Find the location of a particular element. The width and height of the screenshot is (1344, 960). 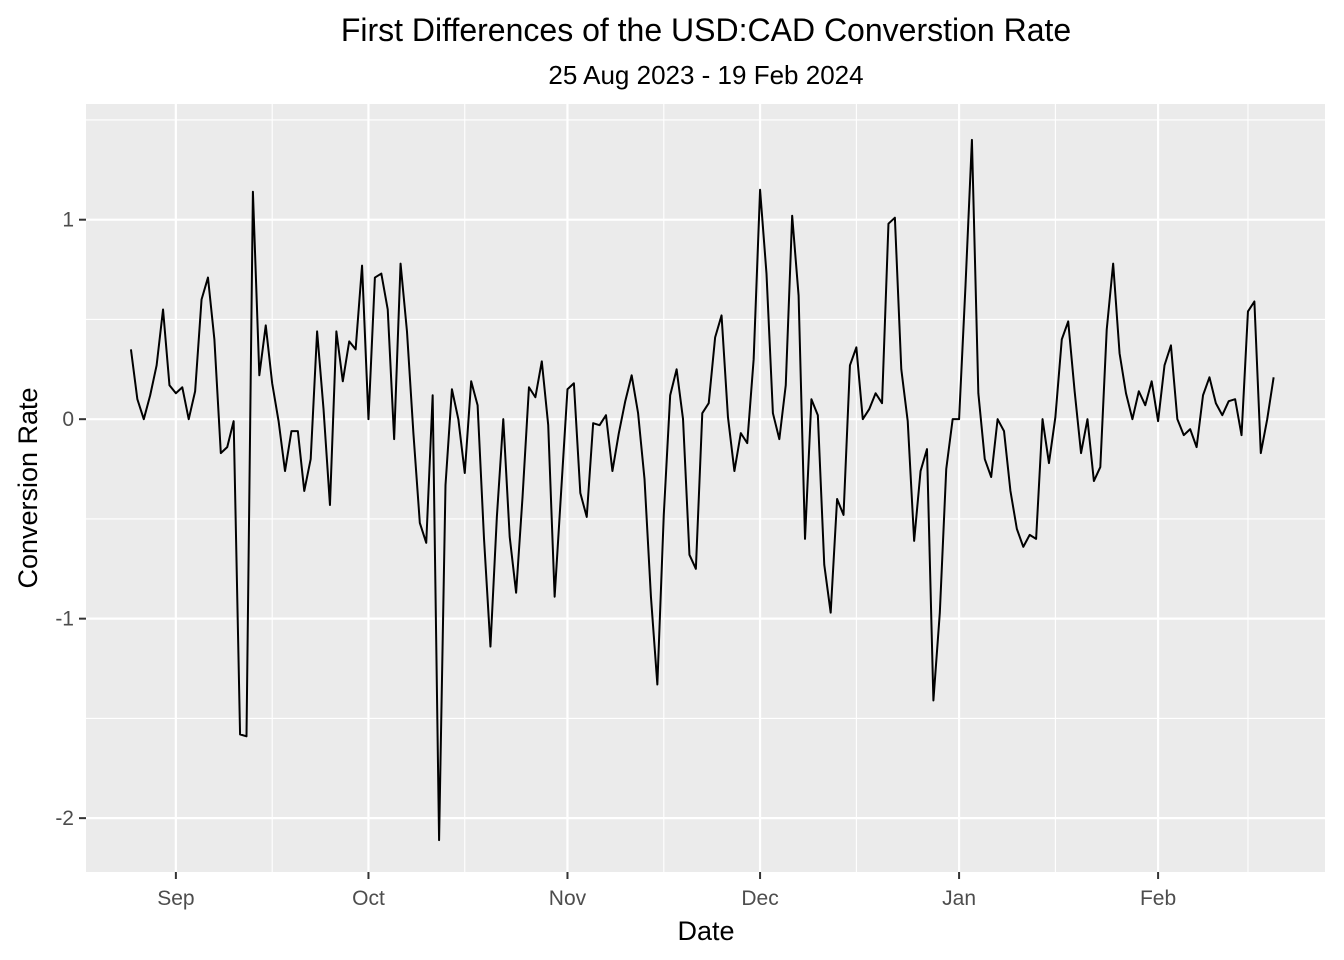

y-tick-label: -1 is located at coordinates (64, 619).